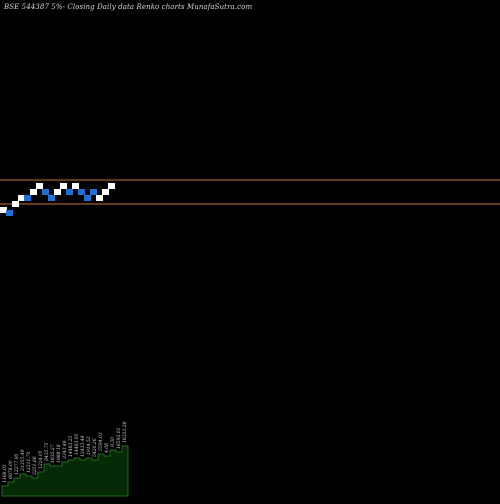 This screenshot has height=504, width=500. Describe the element at coordinates (47, 451) in the screenshot. I see `volume-label-7: 9435.75` at that location.